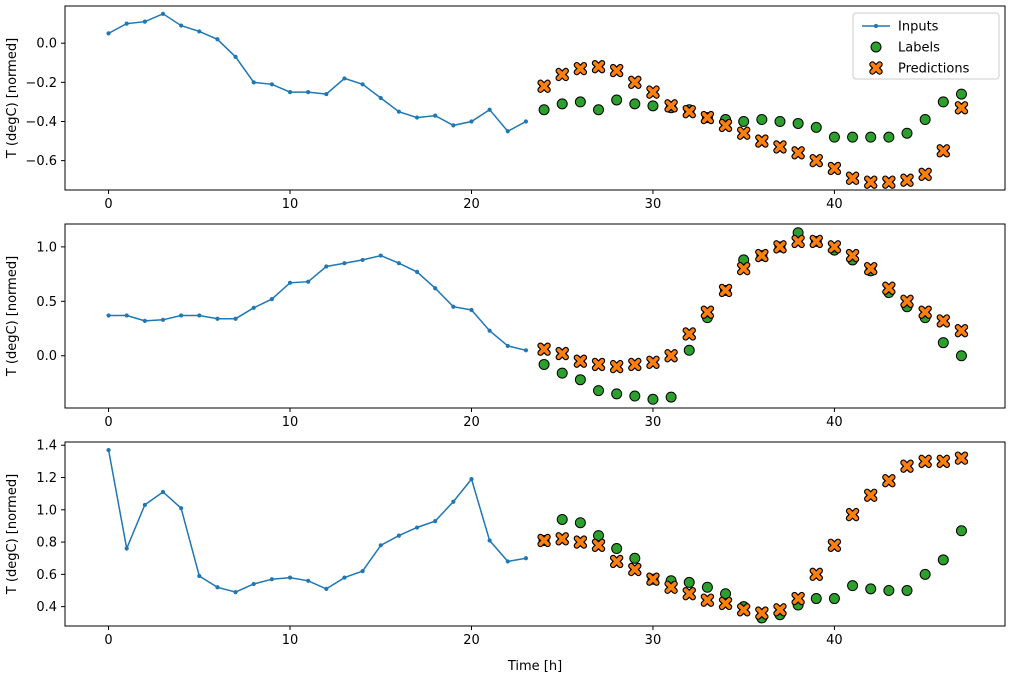  I want to click on y-tick-label: 0.5, so click(46, 302).